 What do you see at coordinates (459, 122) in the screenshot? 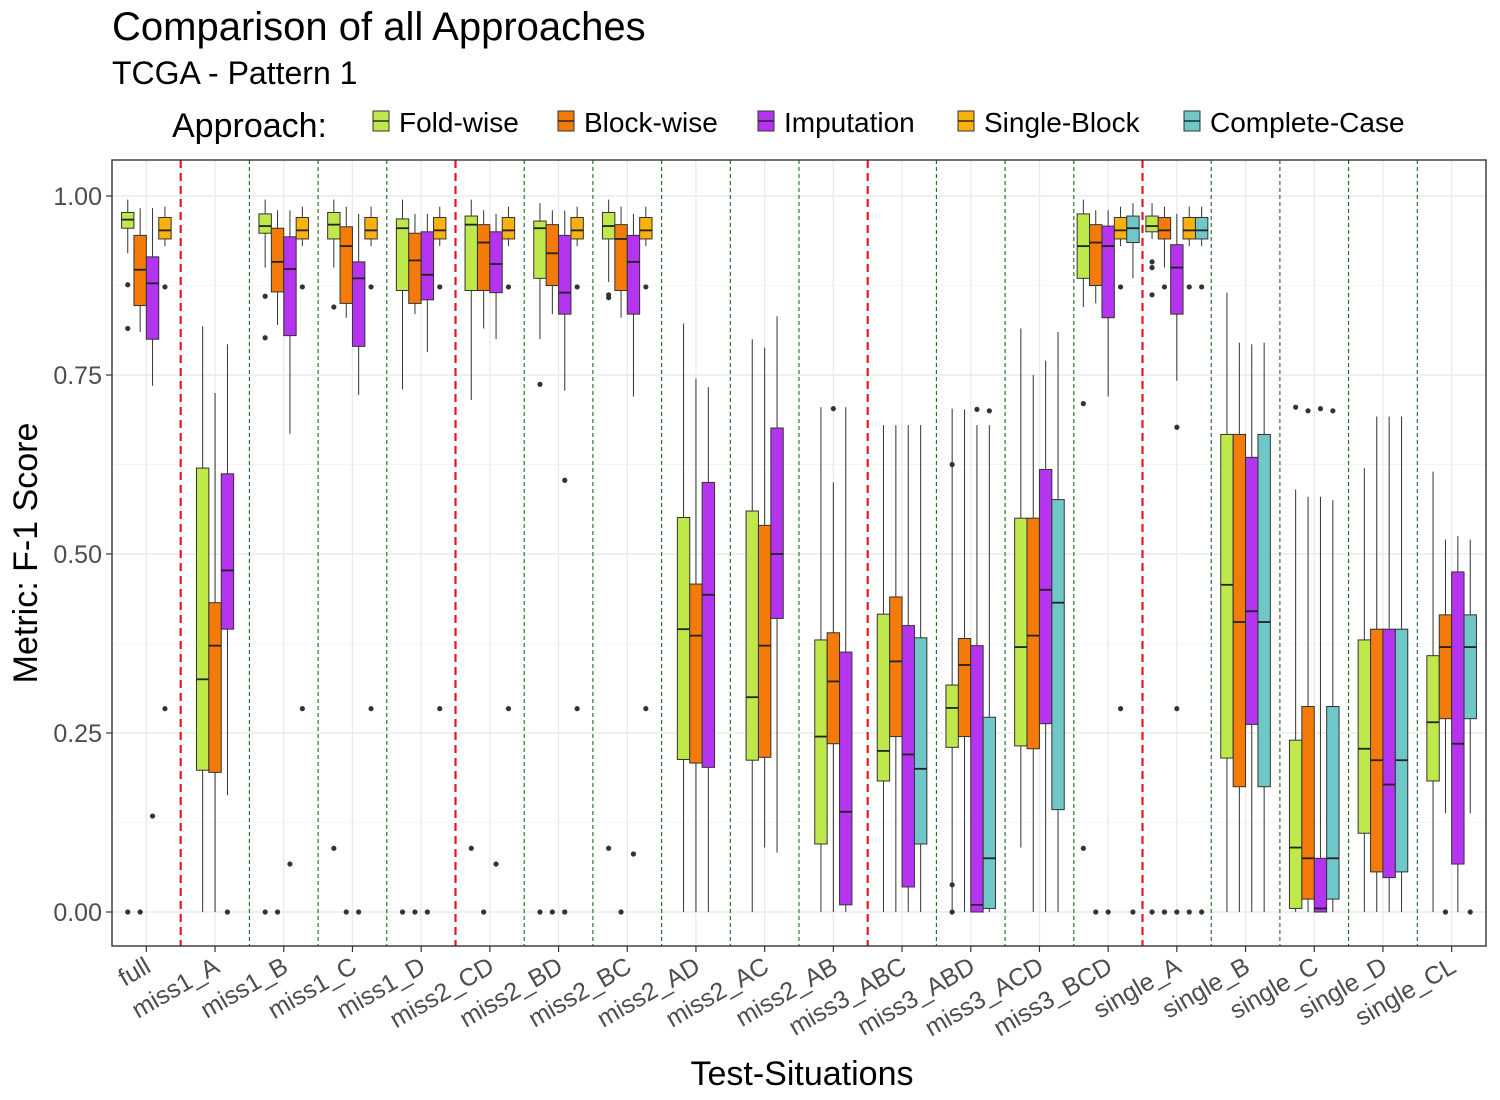
I see `legend-label: Fold-wise` at bounding box center [459, 122].